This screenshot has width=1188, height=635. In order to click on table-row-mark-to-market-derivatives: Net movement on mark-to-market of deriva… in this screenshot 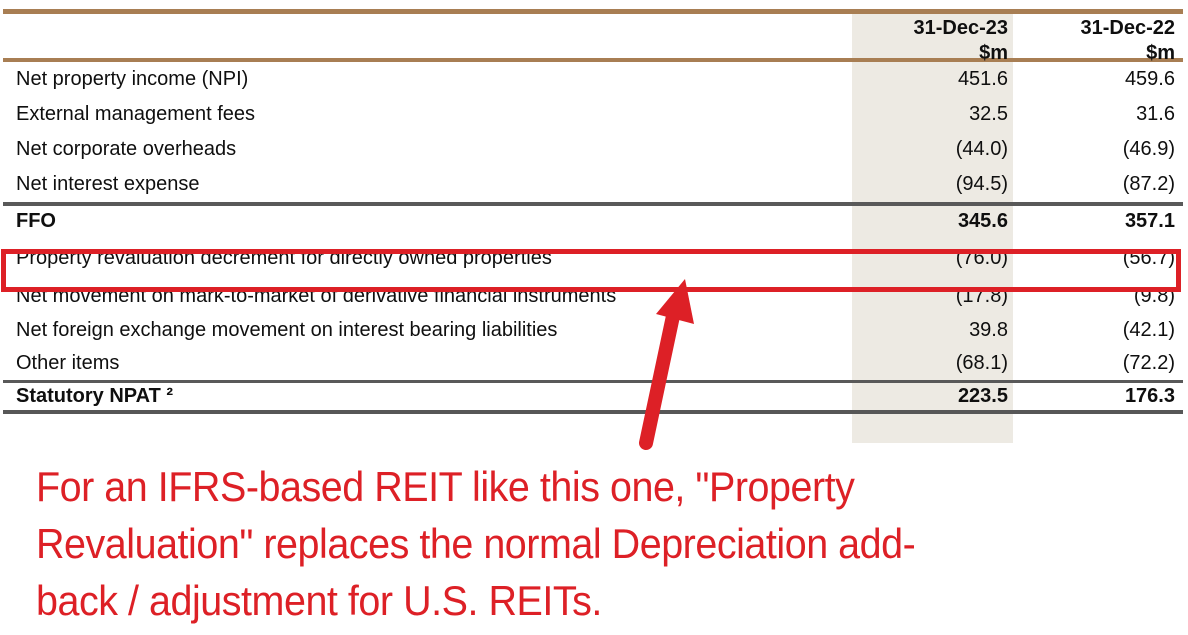, I will do `click(593, 296)`.